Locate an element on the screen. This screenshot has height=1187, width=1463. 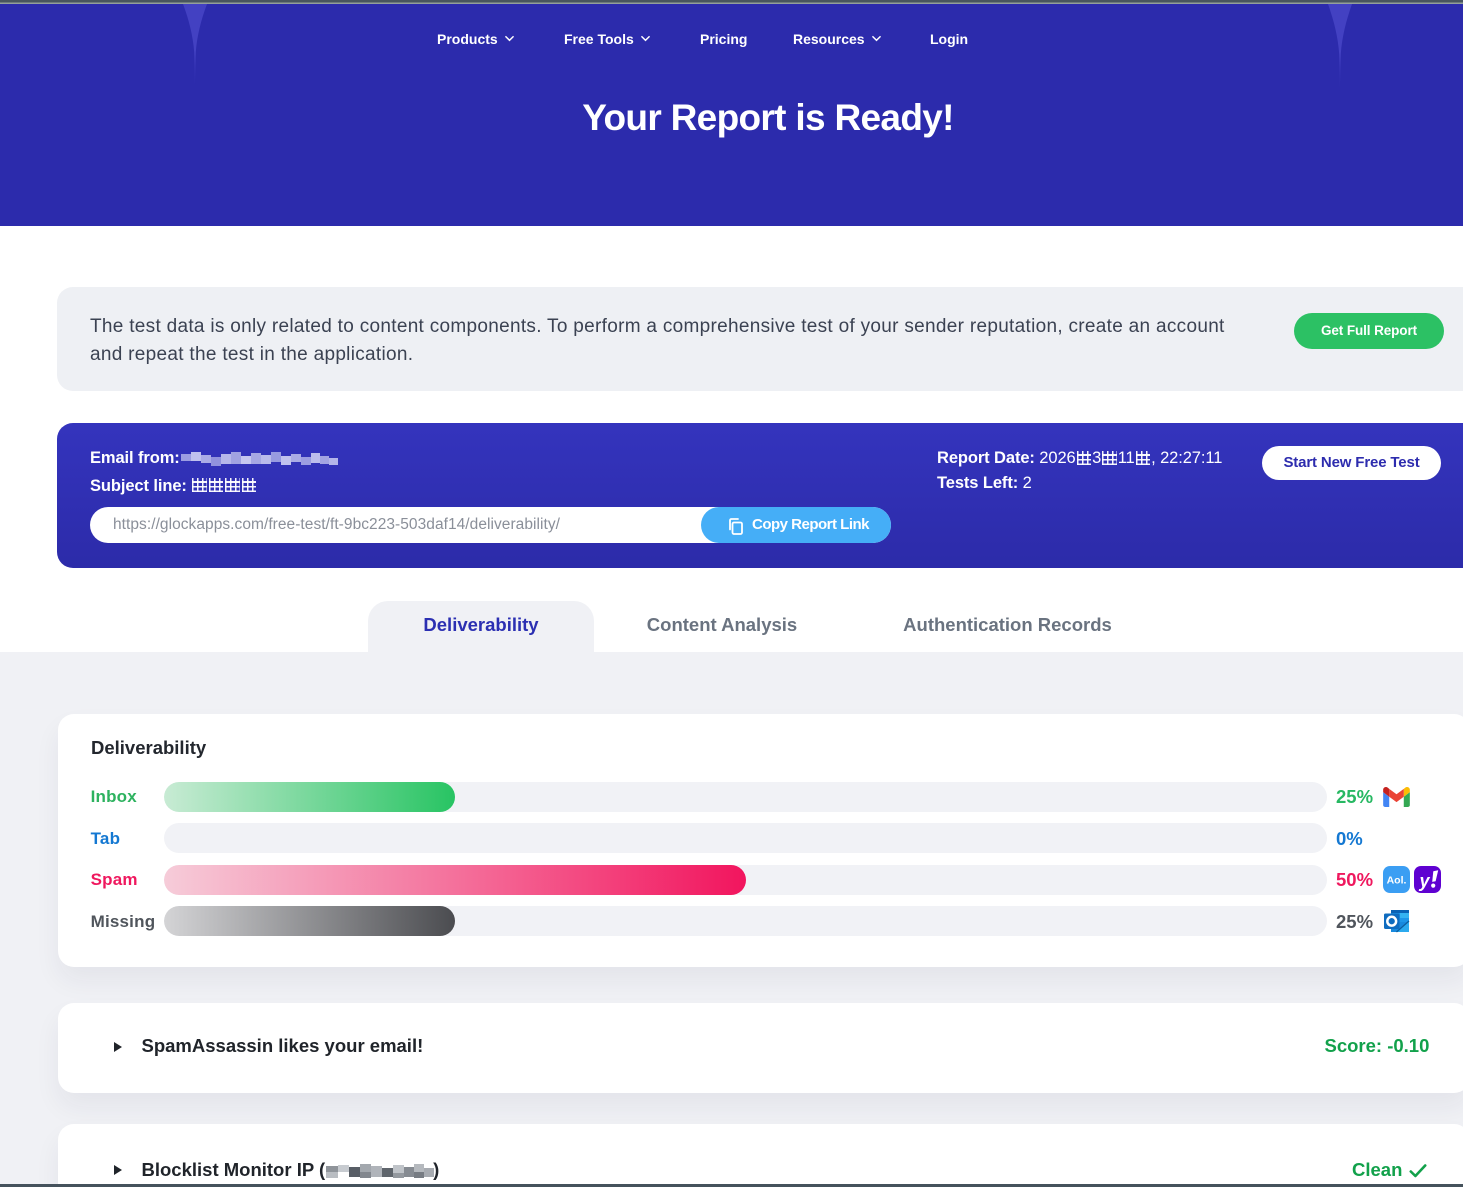
svg-text: y is located at coordinates (1424, 881).